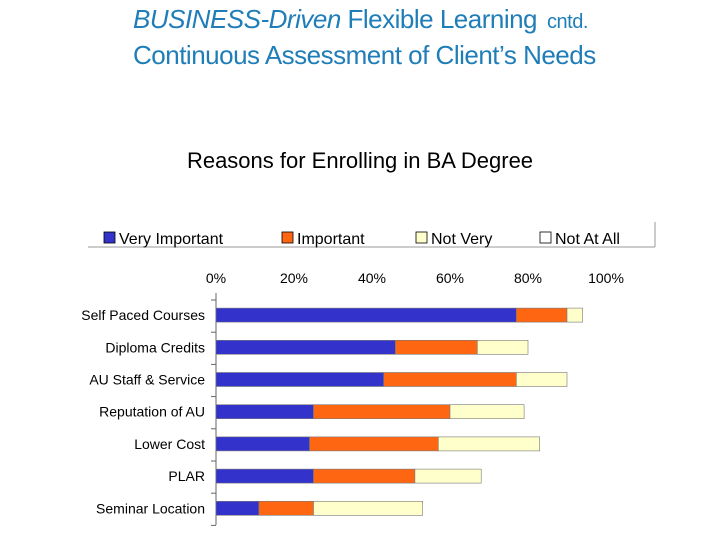  What do you see at coordinates (150, 508) in the screenshot?
I see `y-category-label: Seminar Location` at bounding box center [150, 508].